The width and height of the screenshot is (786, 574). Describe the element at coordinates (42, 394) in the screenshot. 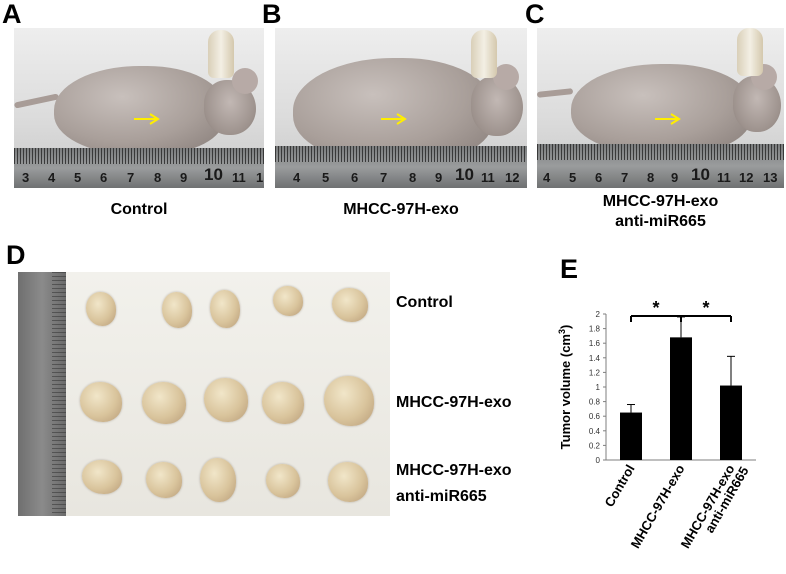

I see `vertical-ruler` at that location.